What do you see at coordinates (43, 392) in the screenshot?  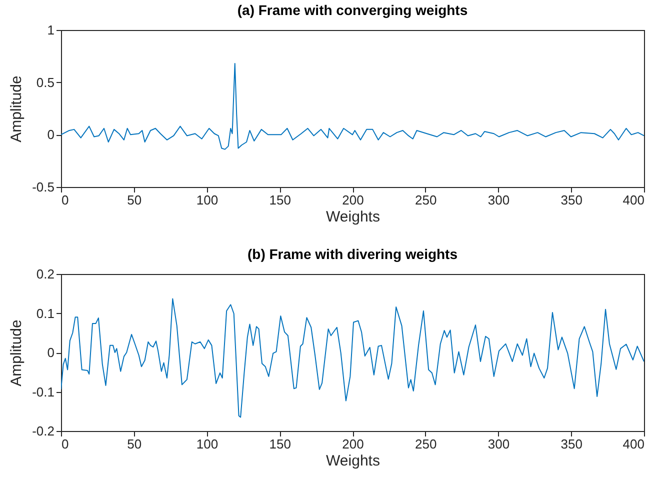 I see `y-tick-label: -0.1` at bounding box center [43, 392].